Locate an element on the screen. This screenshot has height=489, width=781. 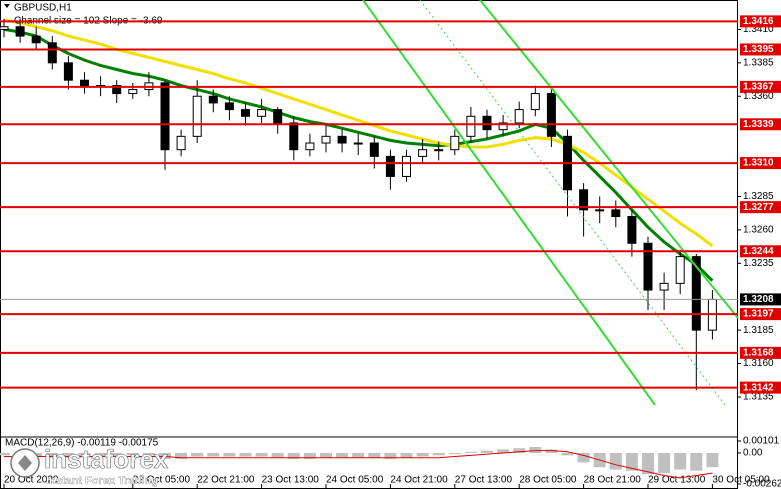
level-label: 1.3339 is located at coordinates (758, 124).